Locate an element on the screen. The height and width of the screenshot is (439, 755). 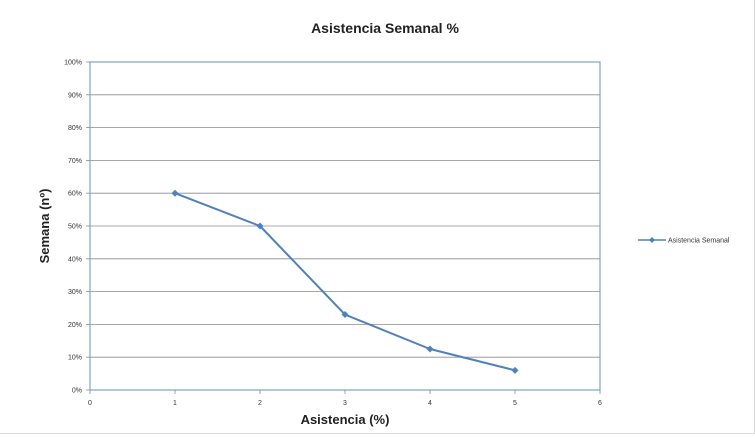
x-tick-label: 4 is located at coordinates (430, 403).